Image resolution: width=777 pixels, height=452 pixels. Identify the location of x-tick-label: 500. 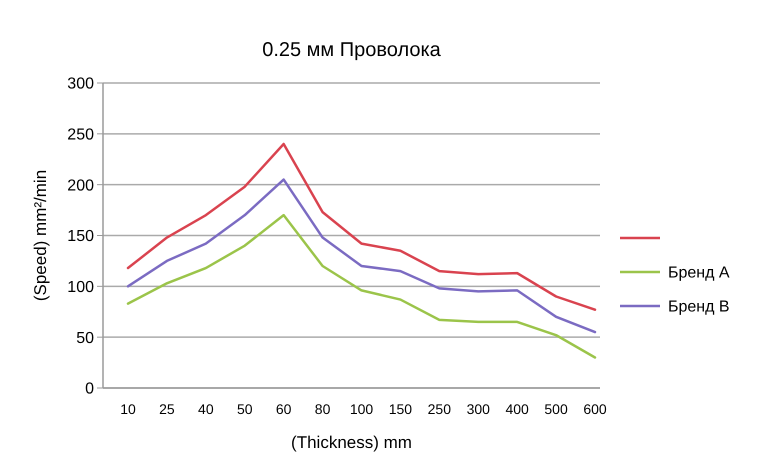
(556, 409).